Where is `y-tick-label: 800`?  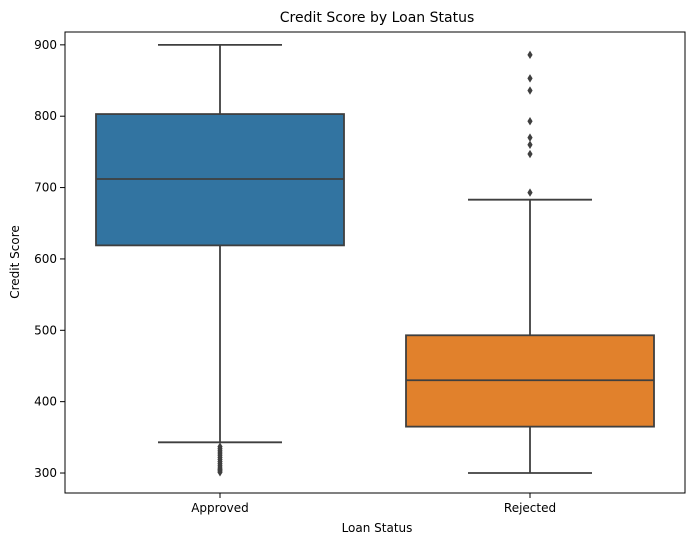 y-tick-label: 800 is located at coordinates (45, 116).